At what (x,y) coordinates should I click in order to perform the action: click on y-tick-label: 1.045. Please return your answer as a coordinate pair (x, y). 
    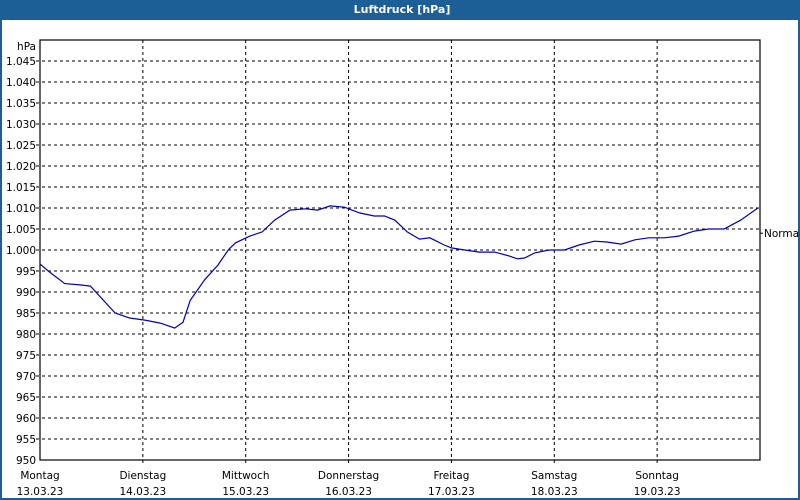
    Looking at the image, I should click on (21, 62).